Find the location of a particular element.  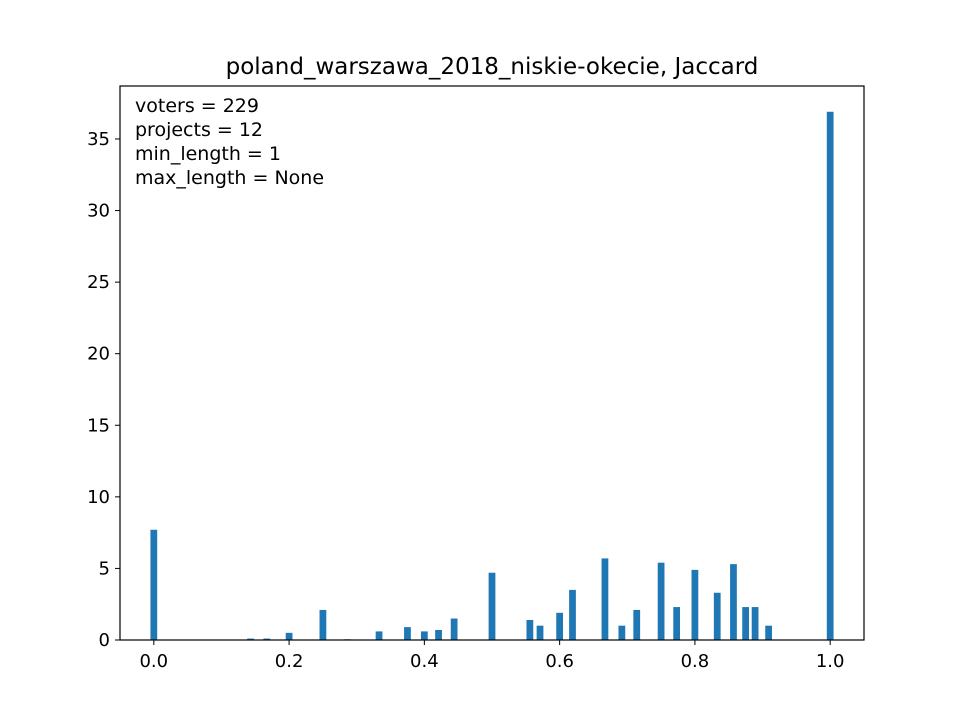

x-tick-label-4: 0.8 is located at coordinates (695, 661).